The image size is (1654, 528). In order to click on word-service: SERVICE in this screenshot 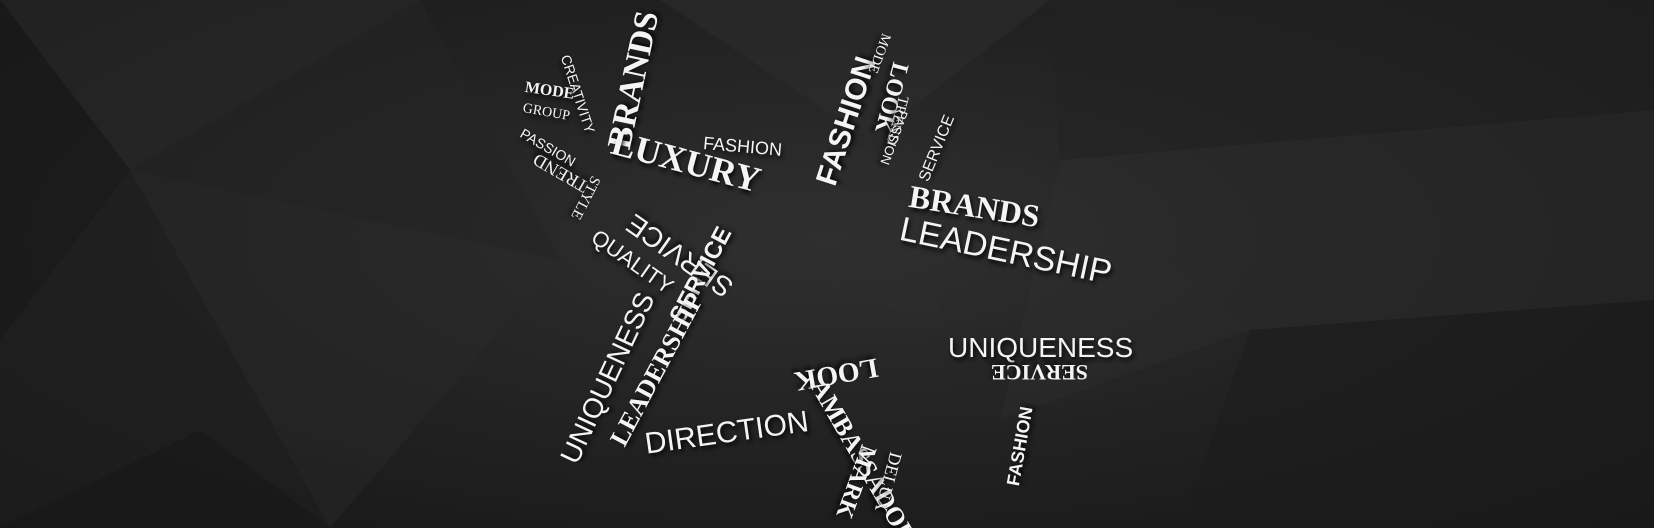, I will do `click(1039, 372)`.